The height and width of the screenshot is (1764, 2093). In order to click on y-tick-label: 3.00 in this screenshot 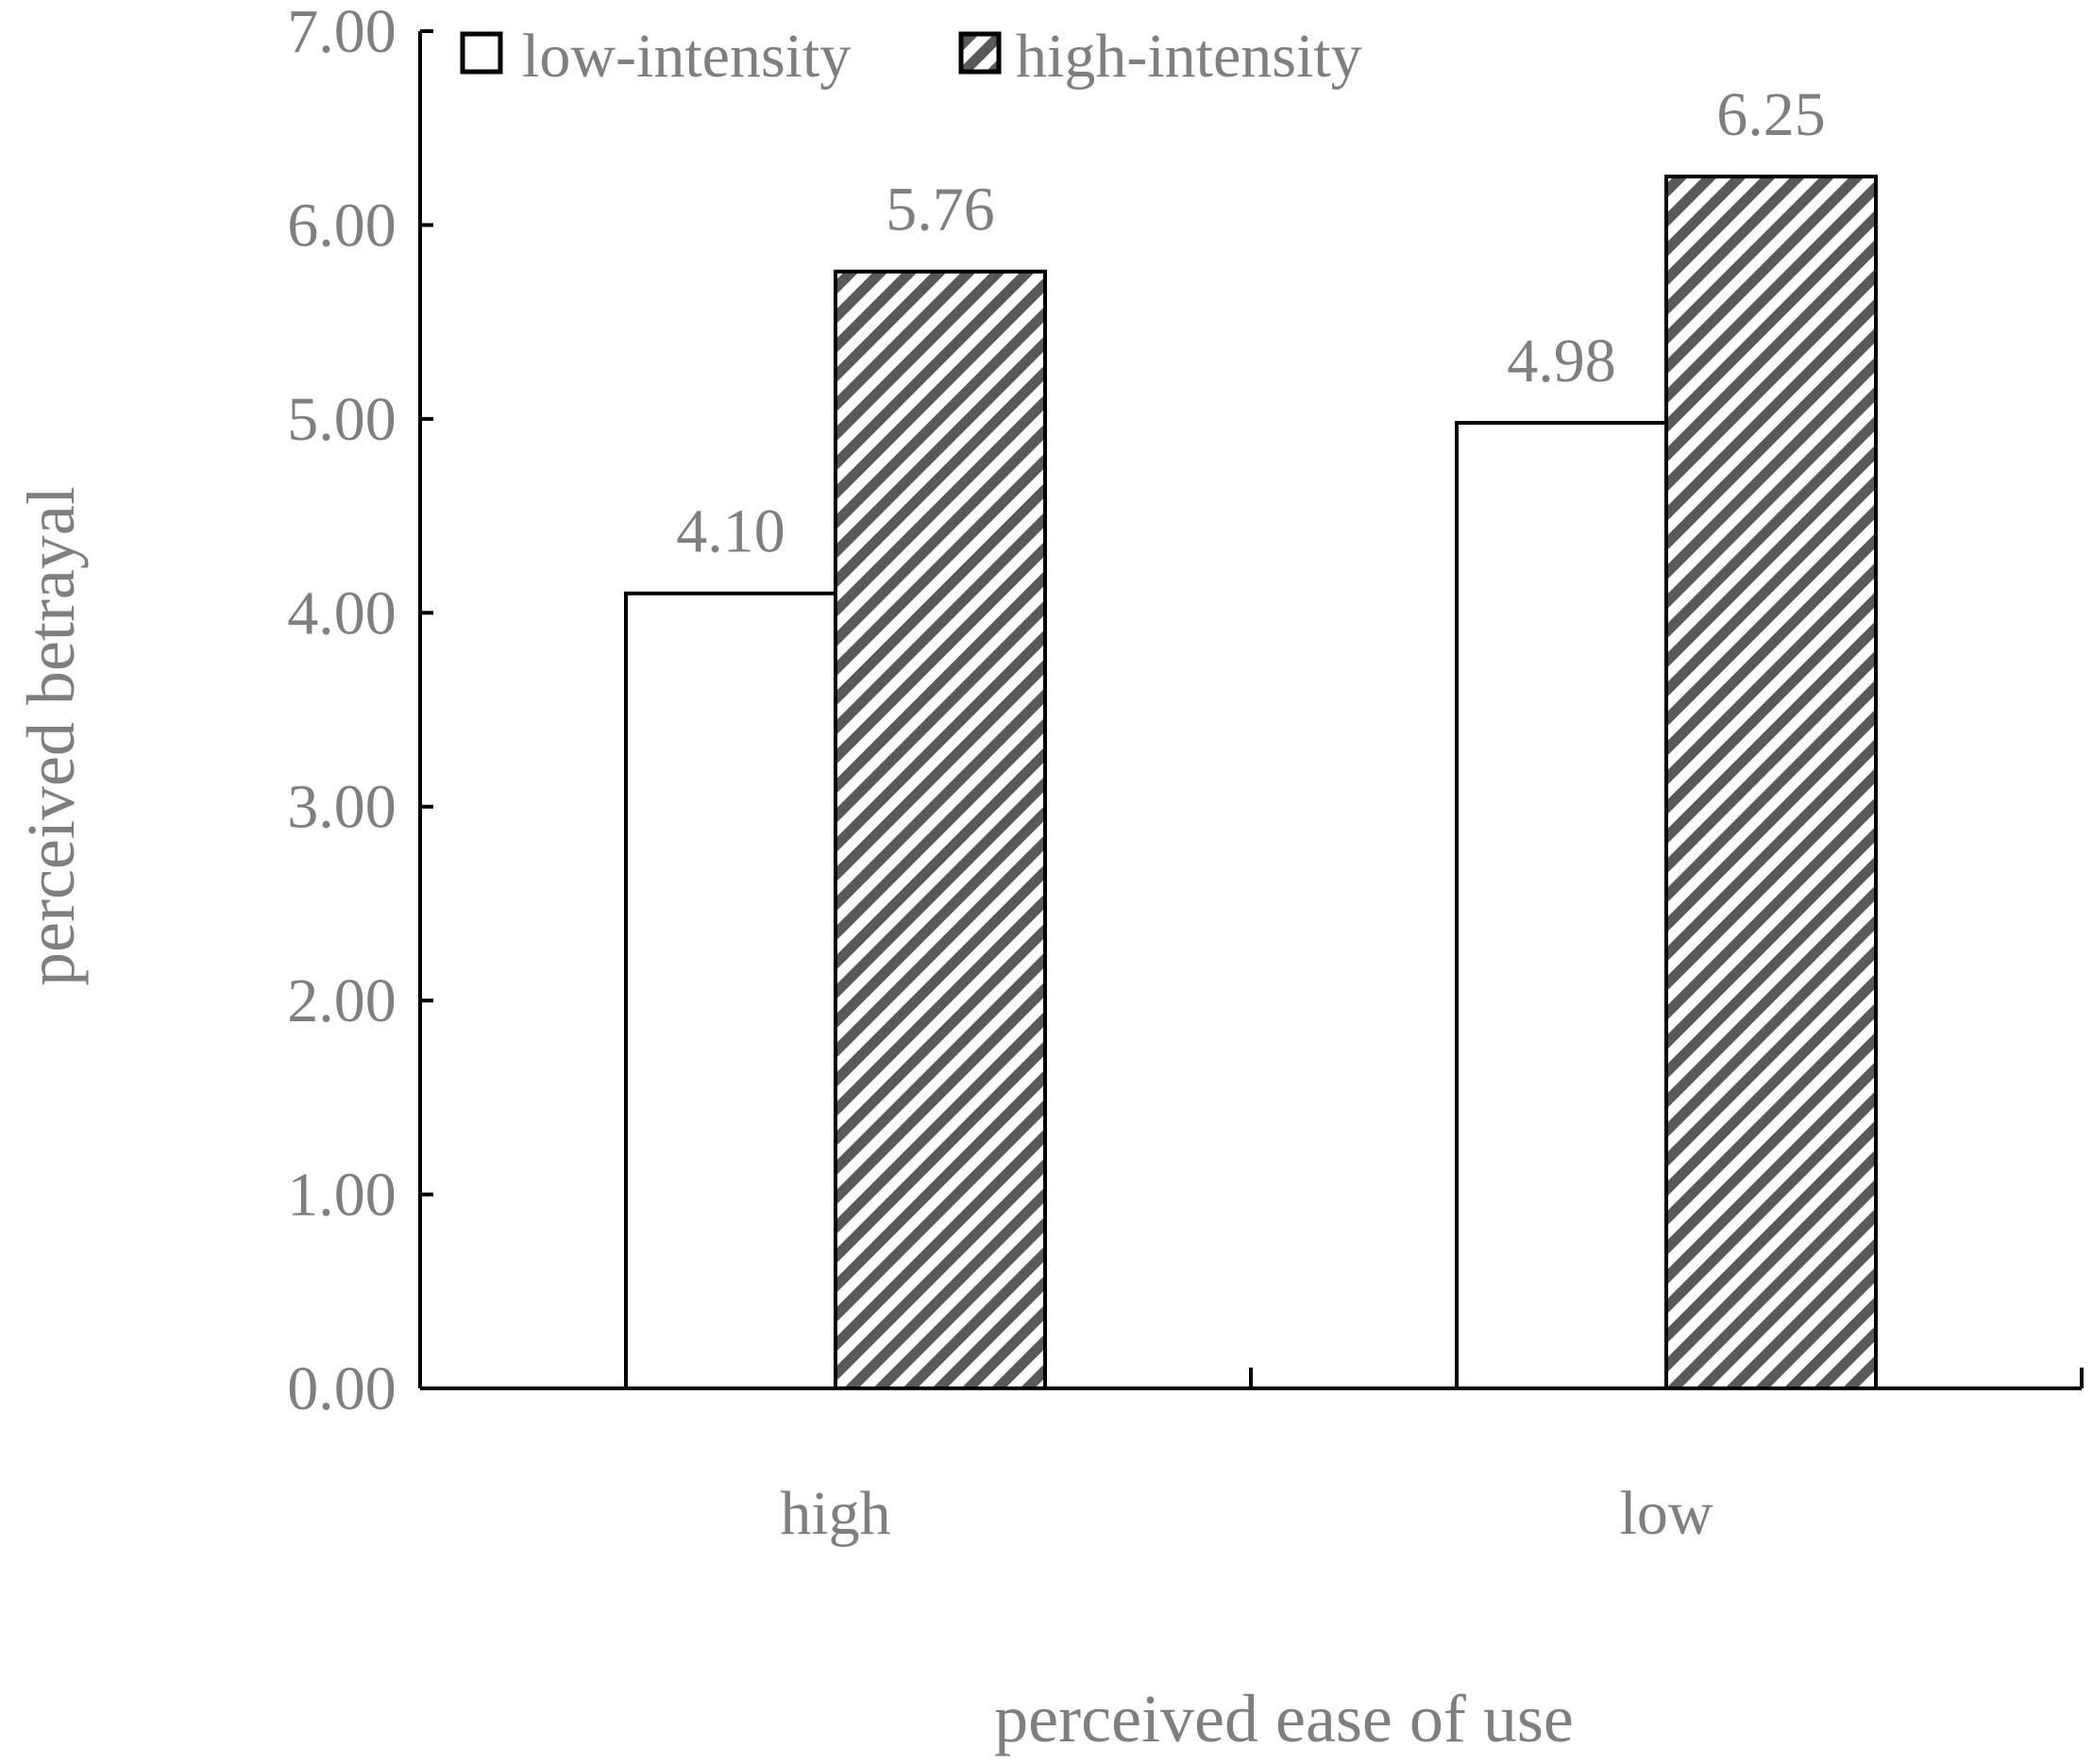, I will do `click(342, 807)`.